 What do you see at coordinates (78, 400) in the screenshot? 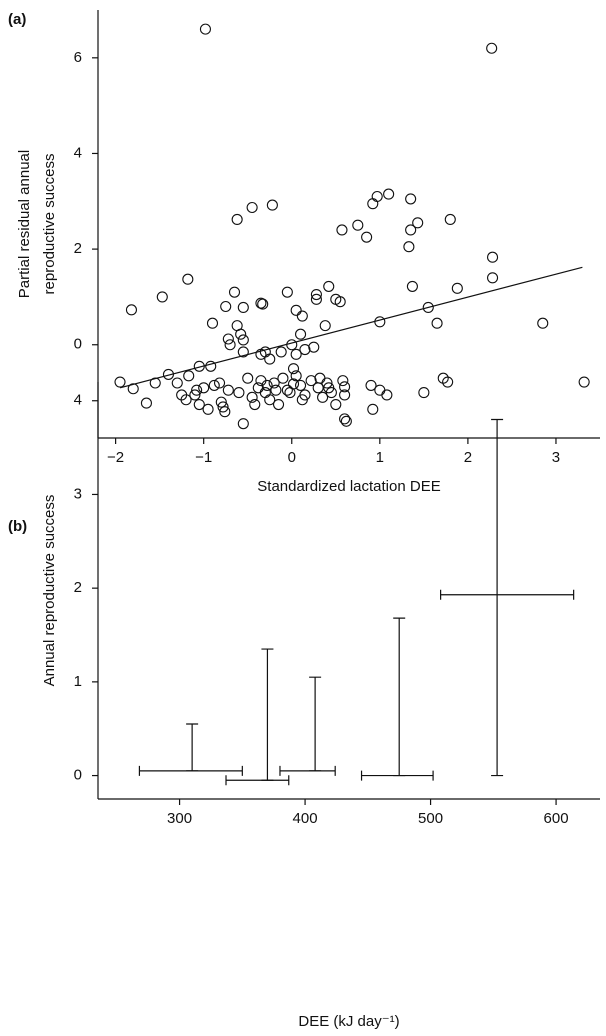
I see `y-tick-label: 4` at bounding box center [78, 400].